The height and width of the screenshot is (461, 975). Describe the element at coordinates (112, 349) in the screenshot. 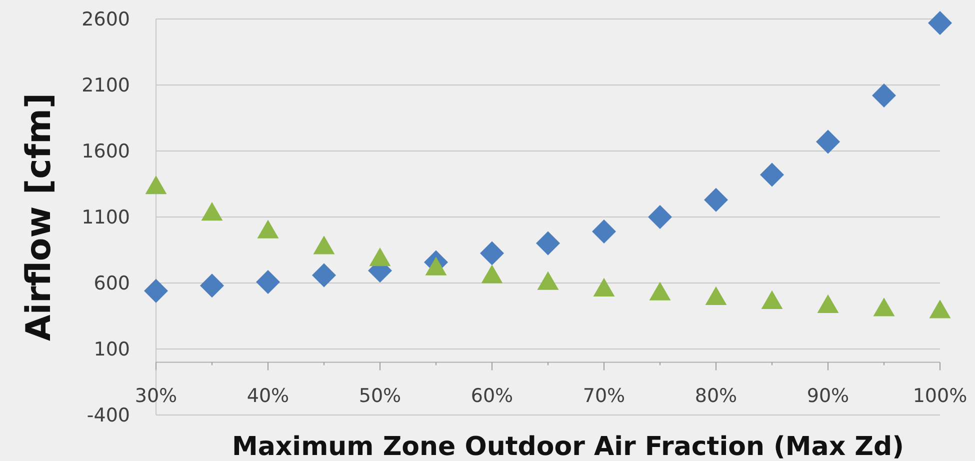

I see `y-tick-label: 100` at that location.